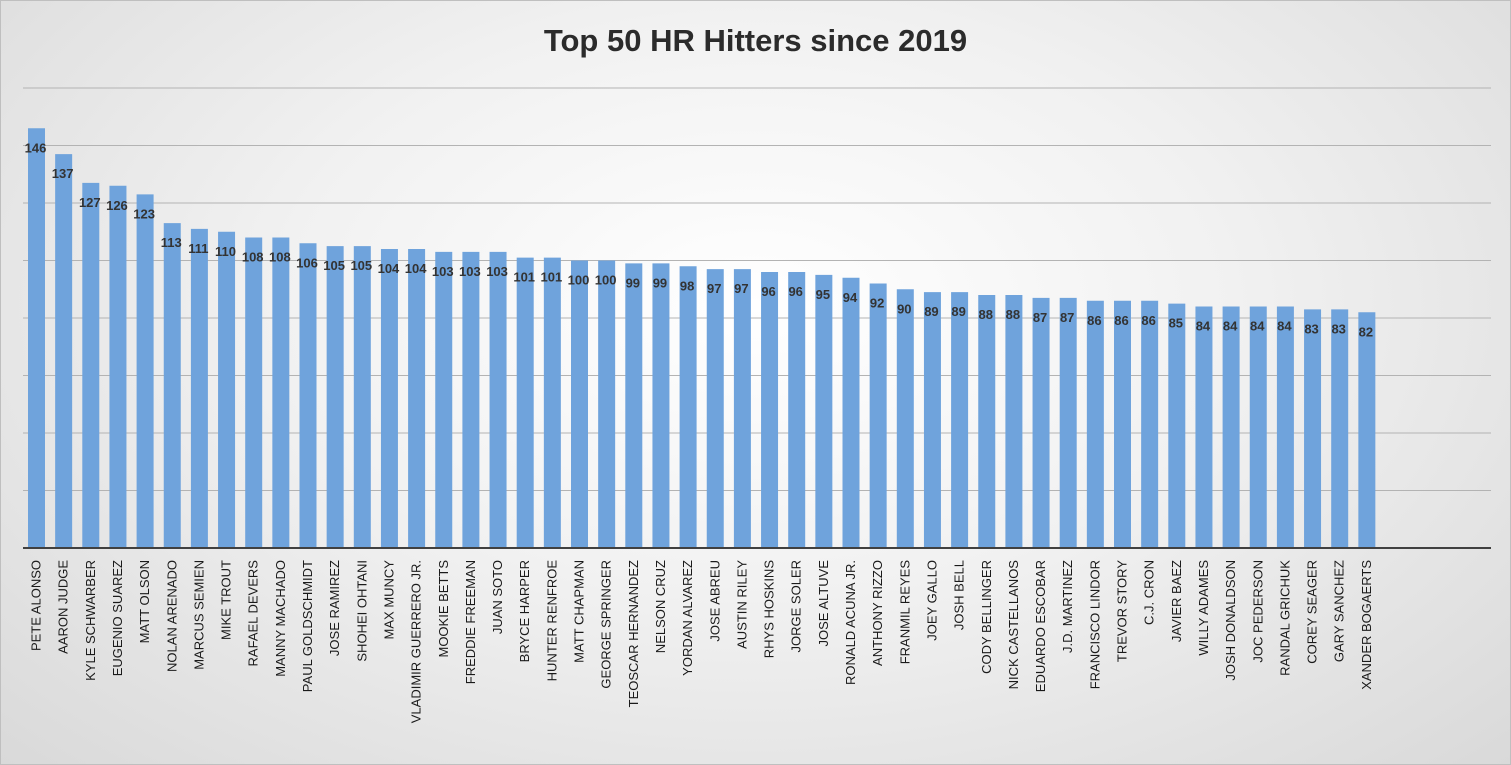  What do you see at coordinates (687, 285) in the screenshot?
I see `data-label: 98` at bounding box center [687, 285].